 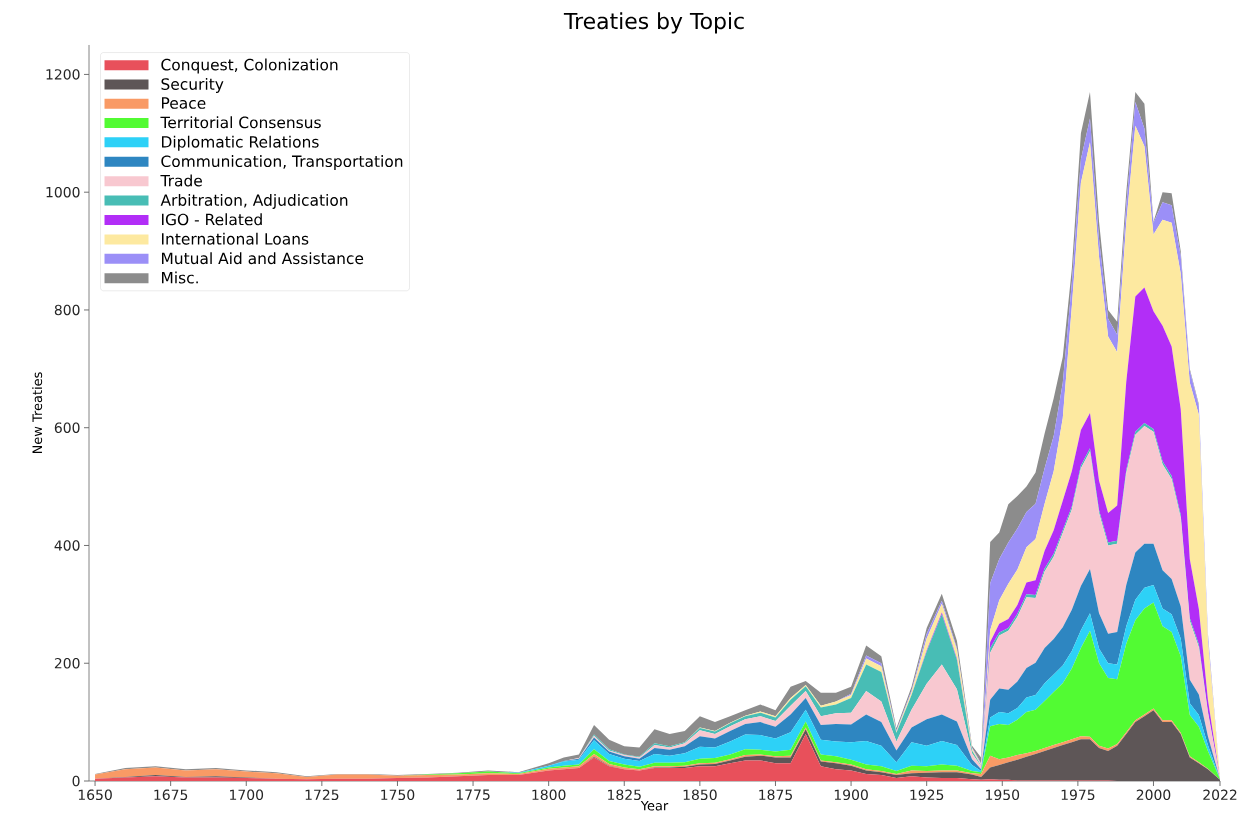 I want to click on x-tick-label: 1800, so click(x=549, y=795).